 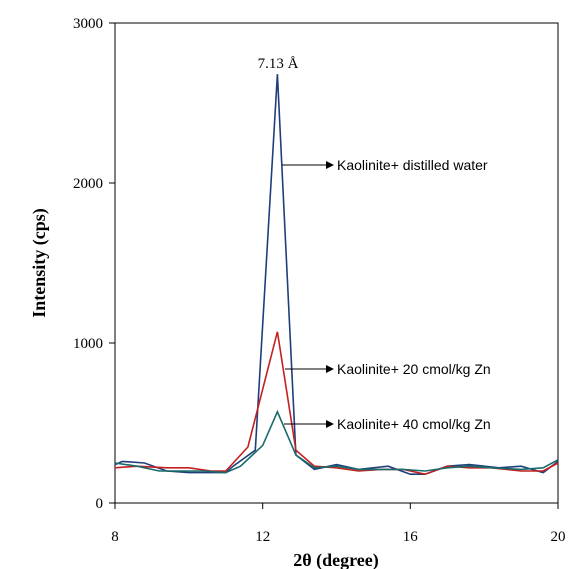 I want to click on x-tick-label: 8, so click(x=115, y=537).